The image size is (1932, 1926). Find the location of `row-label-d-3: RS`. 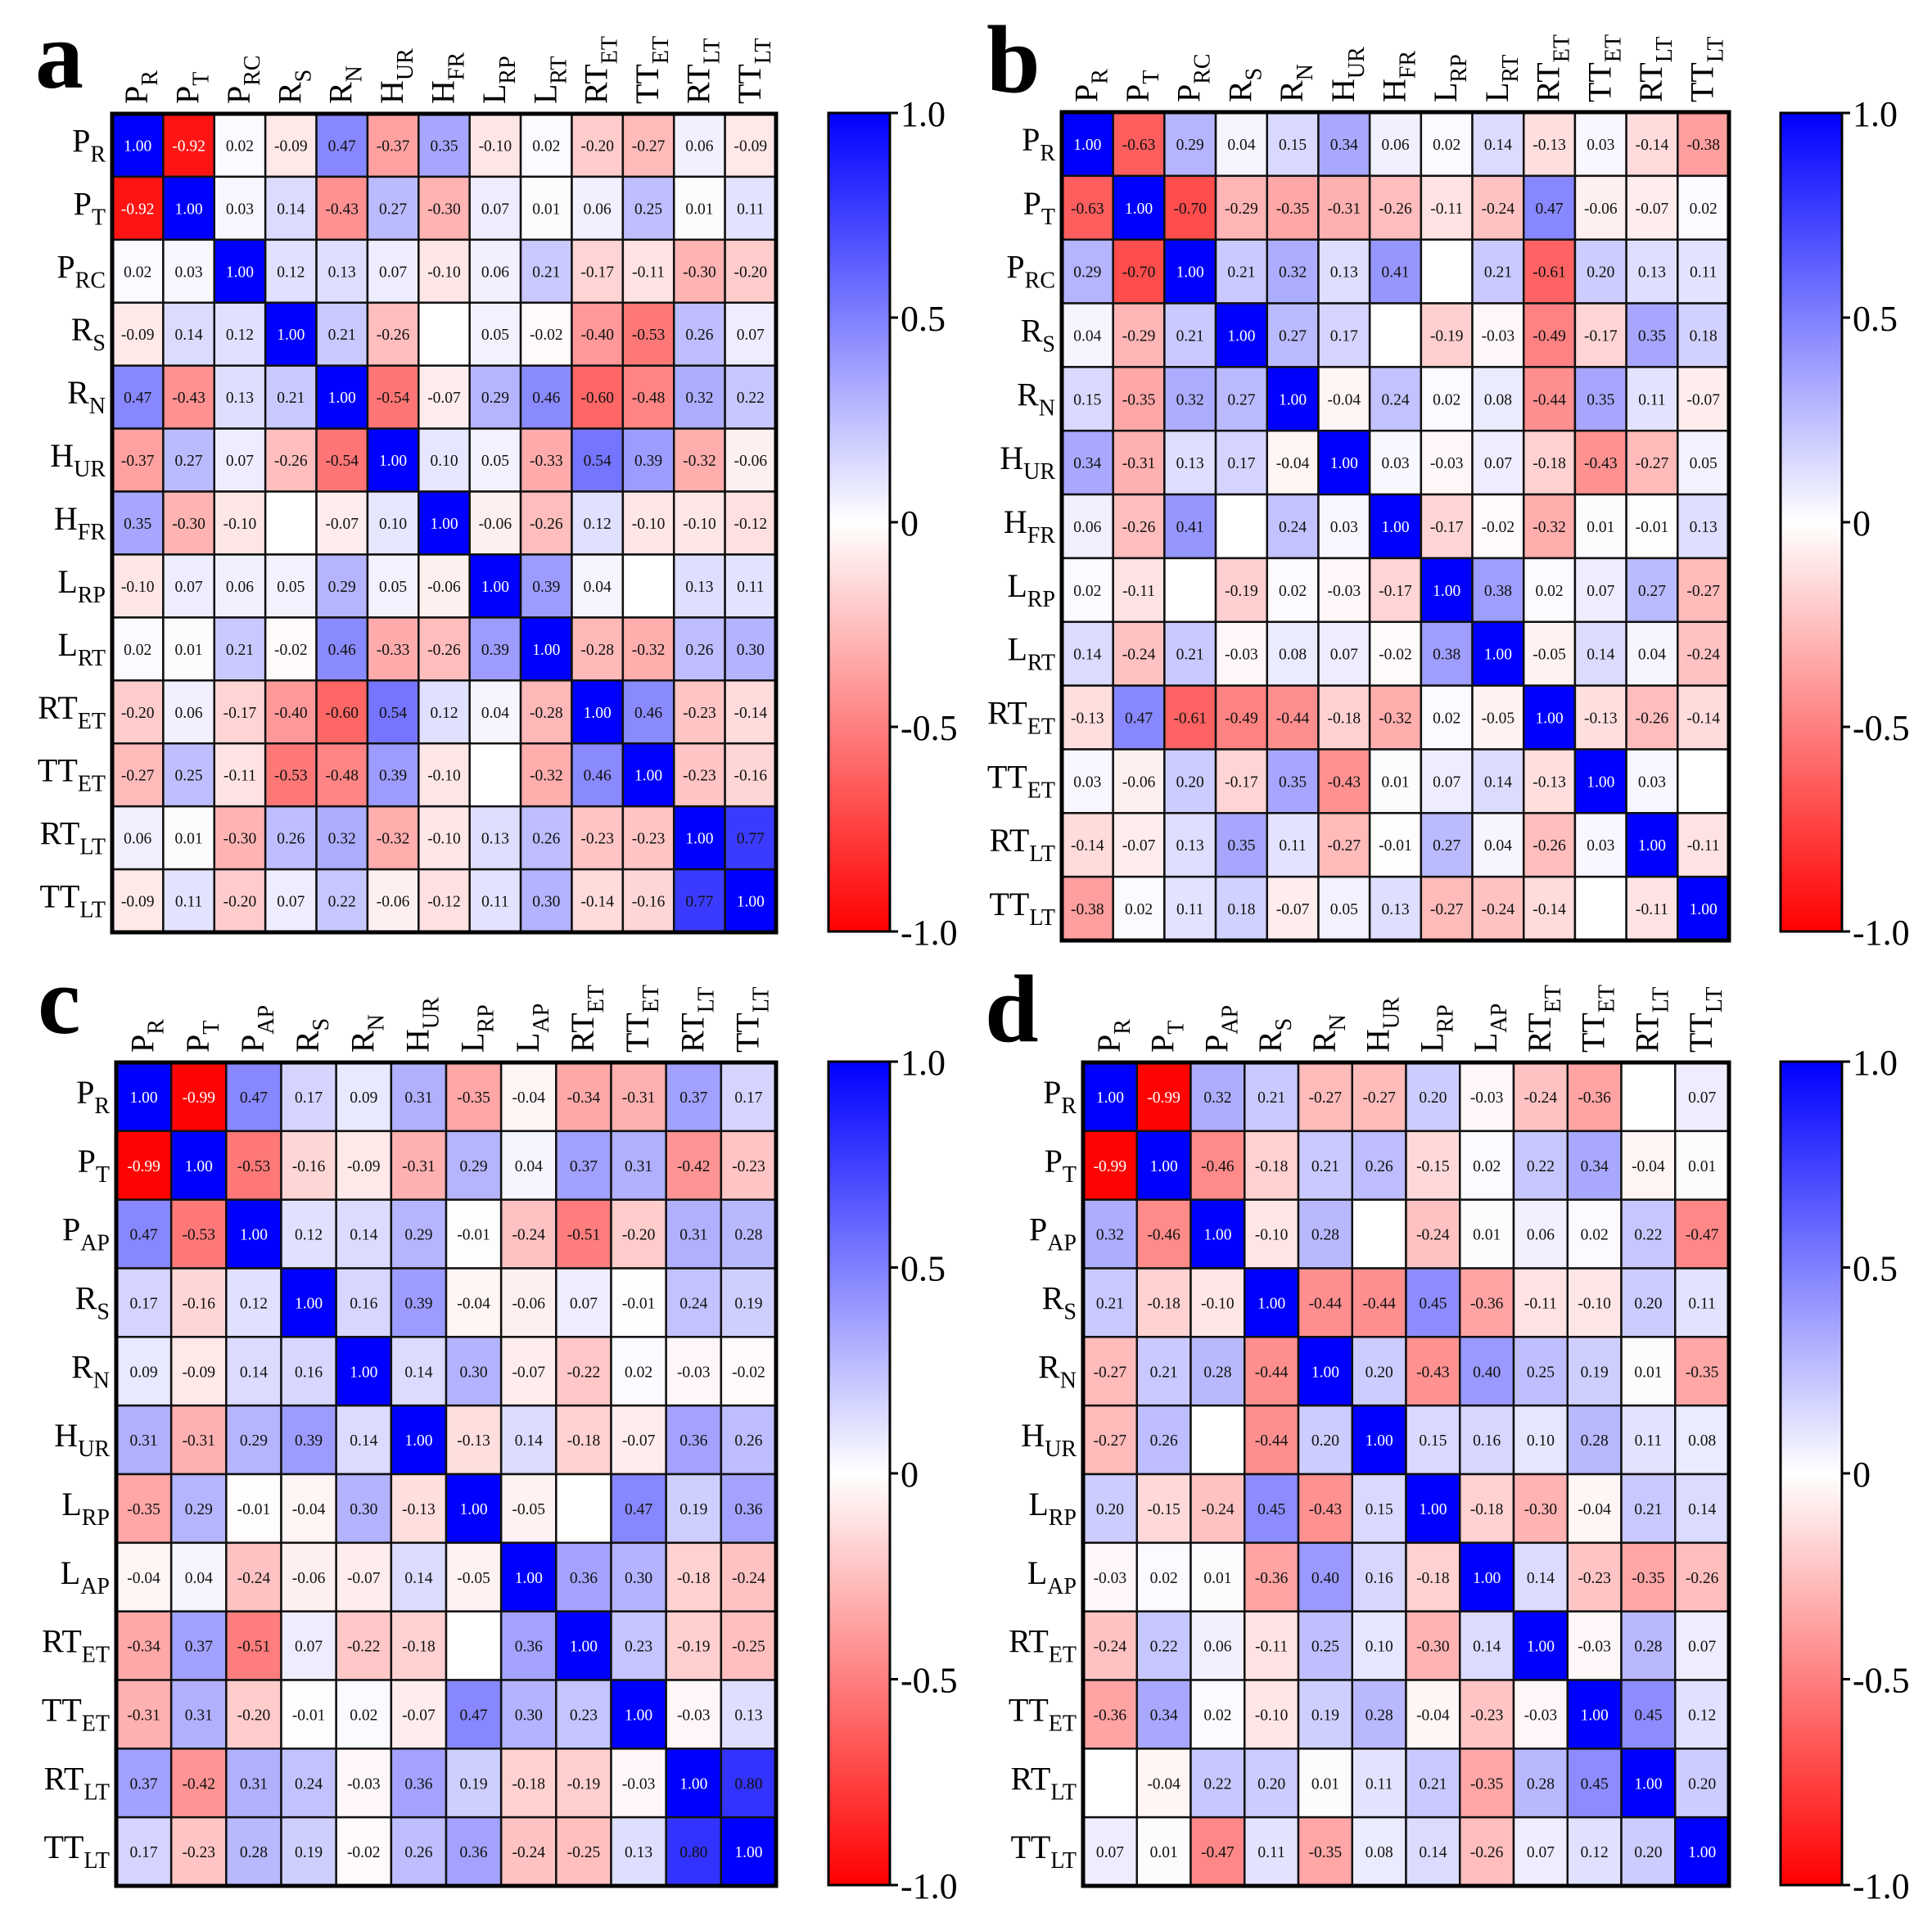

row-label-d-3: RS is located at coordinates (1059, 1301).